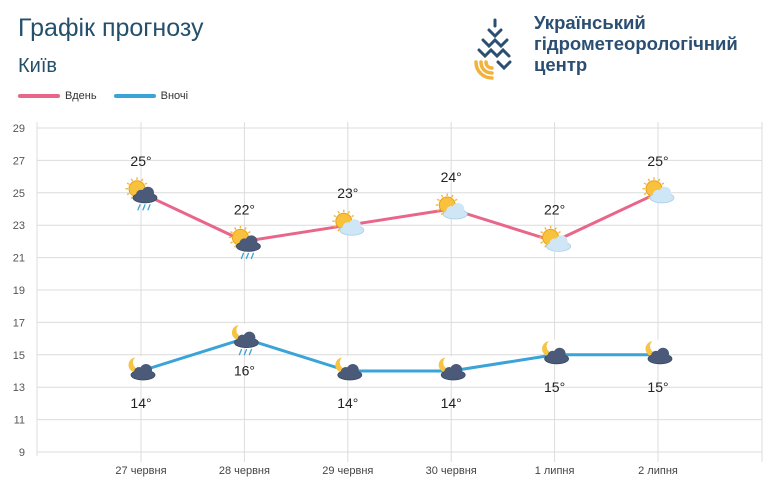 This screenshot has width=776, height=495. I want to click on night-series-line, so click(399, 355).